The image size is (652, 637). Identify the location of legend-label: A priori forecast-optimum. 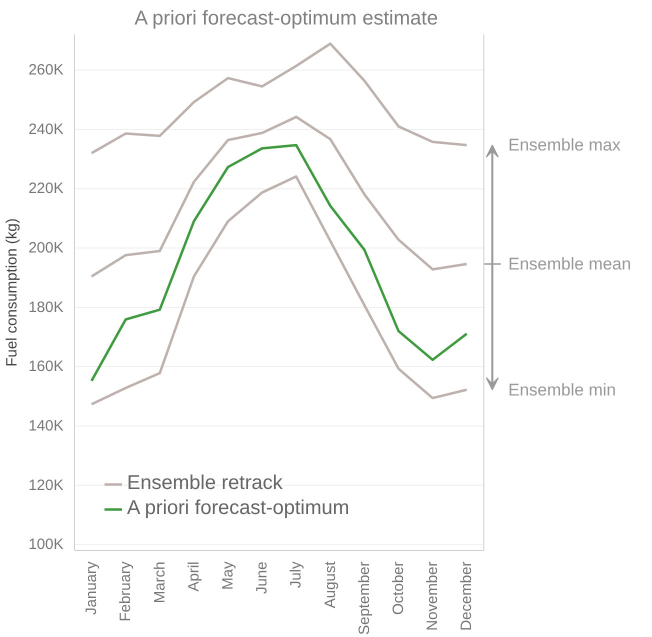
(238, 508).